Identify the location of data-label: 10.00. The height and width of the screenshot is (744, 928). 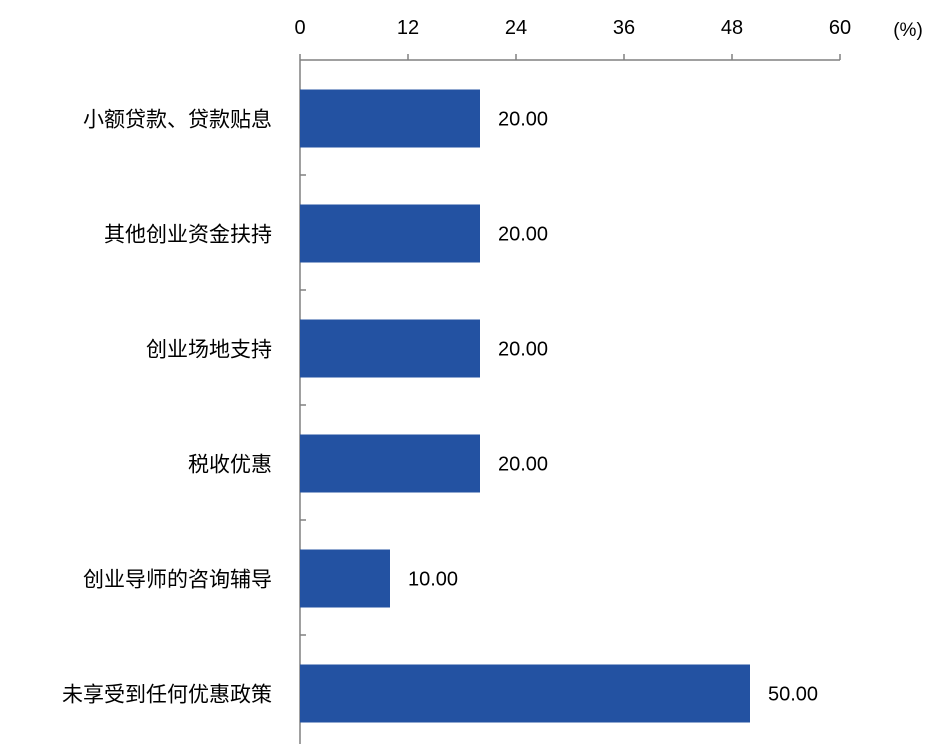
(433, 580).